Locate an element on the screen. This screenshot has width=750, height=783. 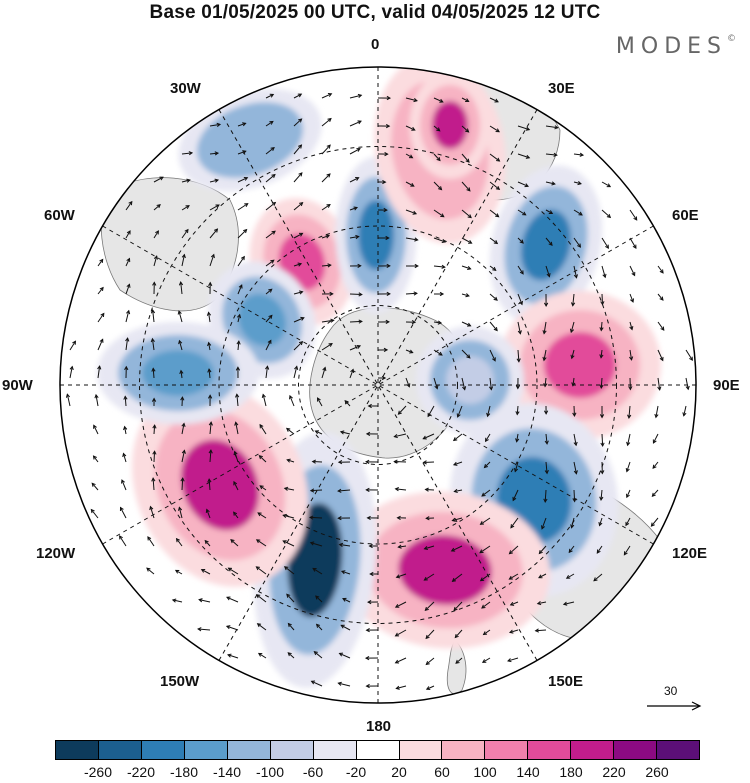
lon-label-90e: 90E is located at coordinates (726, 385).